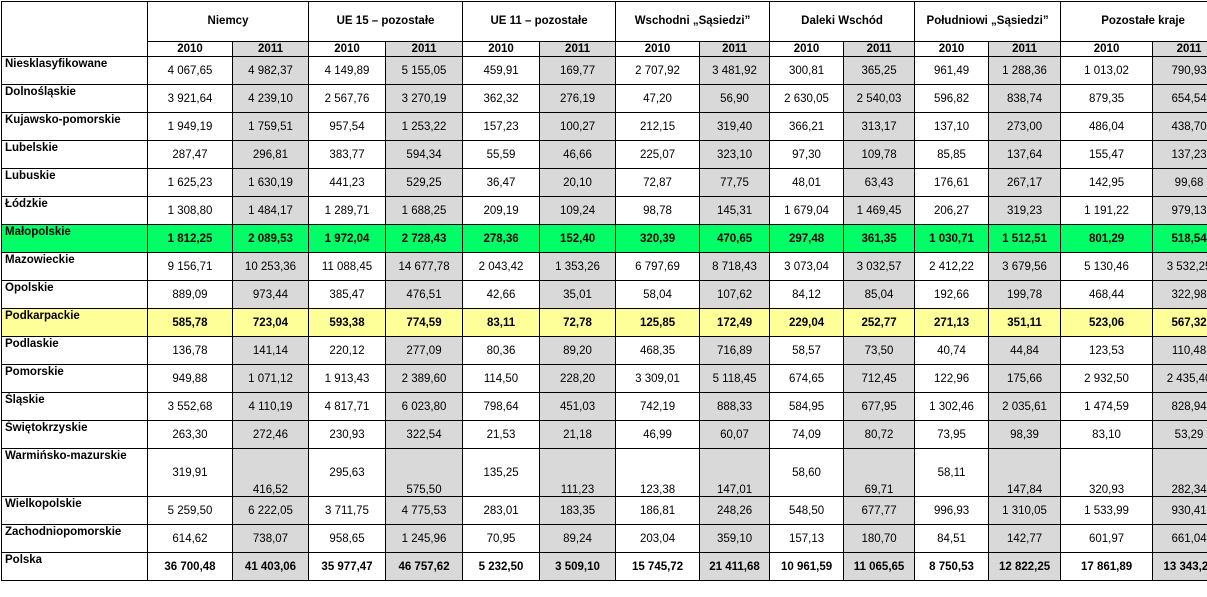 The height and width of the screenshot is (597, 1207). Describe the element at coordinates (190, 322) in the screenshot. I see `value-cell: 585,78` at that location.